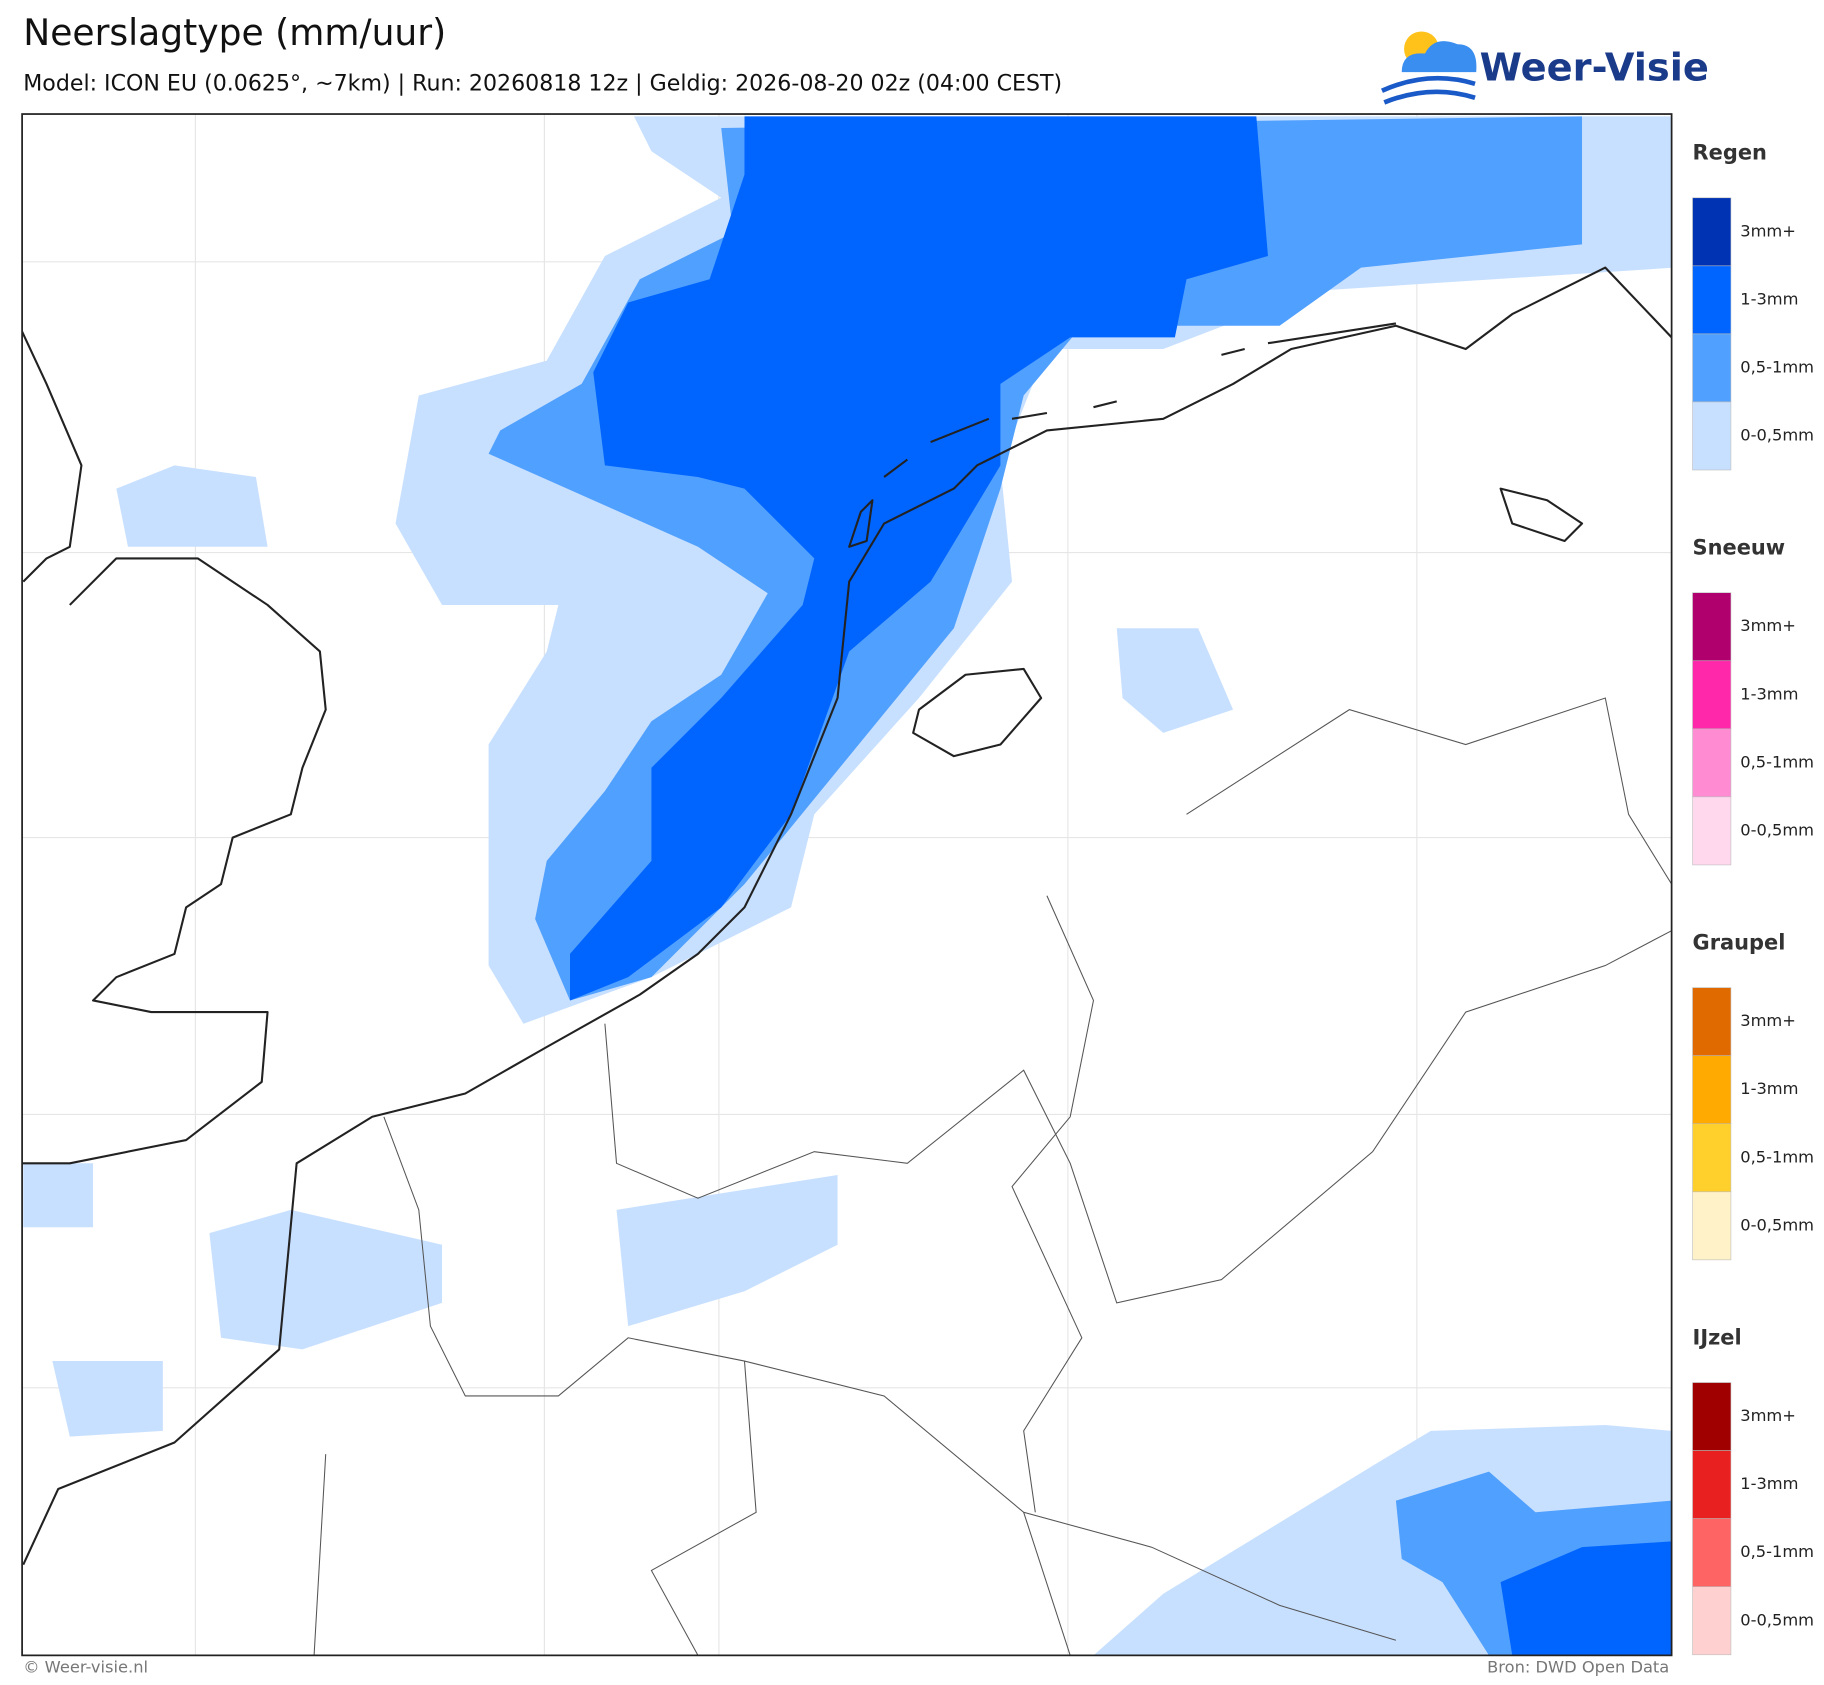  What do you see at coordinates (1717, 1337) in the screenshot?
I see `legend-heading: IJzel` at bounding box center [1717, 1337].